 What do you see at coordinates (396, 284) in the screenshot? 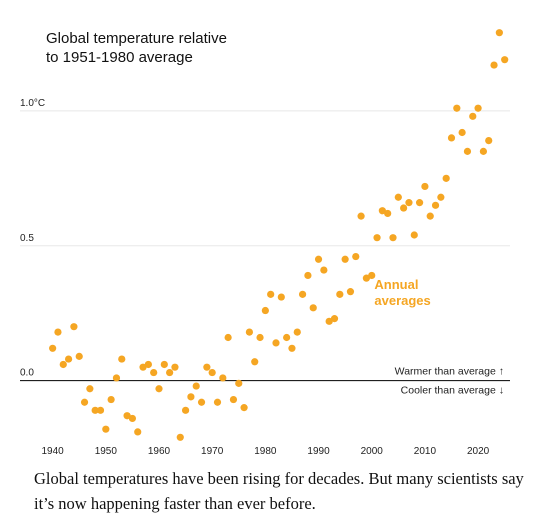
I see `annotation-label-line-1: Annual` at bounding box center [396, 284].